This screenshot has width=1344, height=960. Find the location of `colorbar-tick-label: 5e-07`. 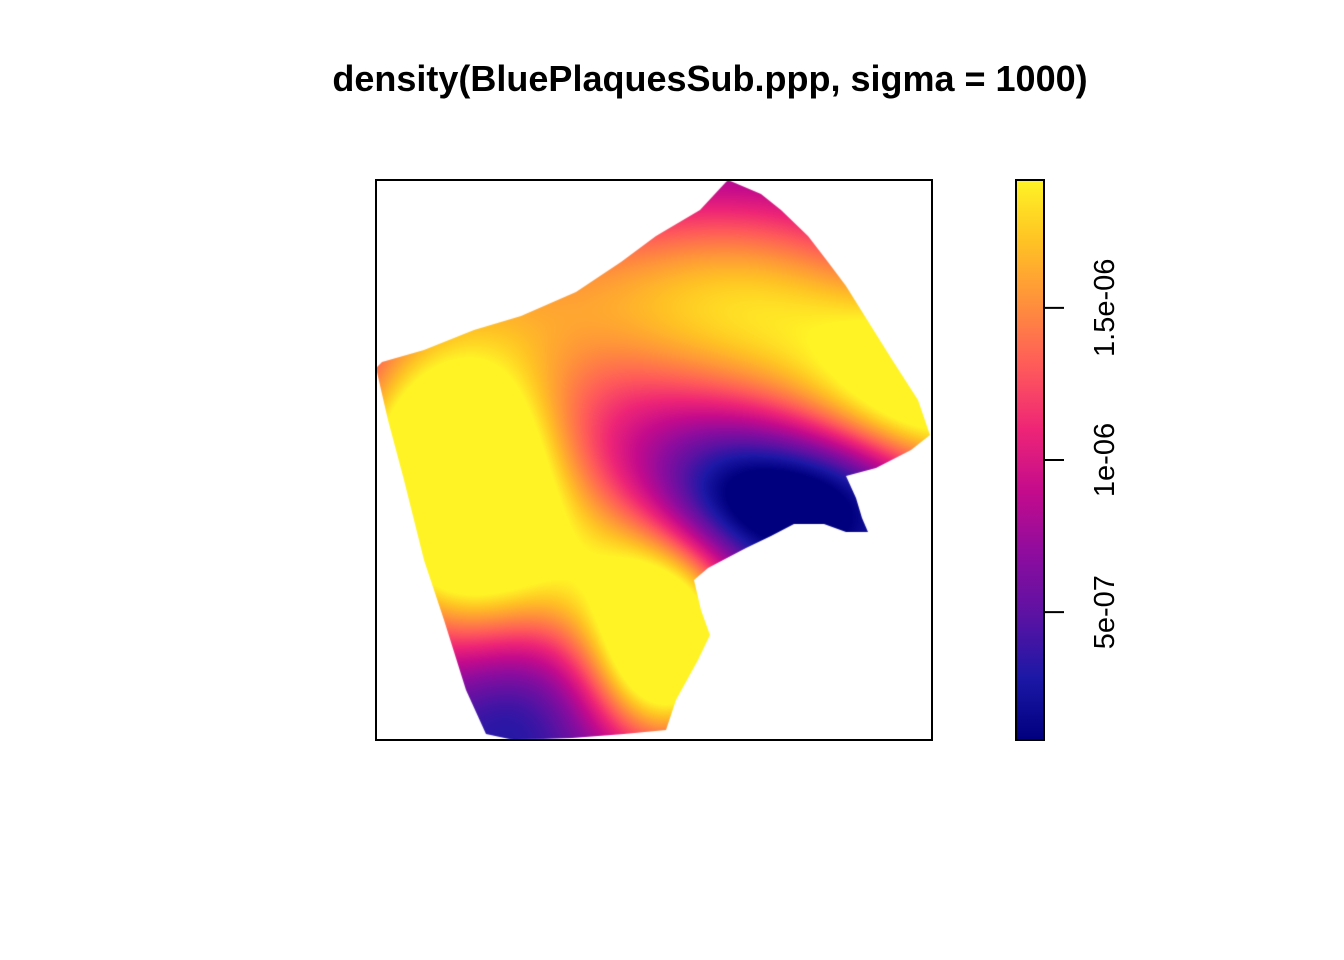

colorbar-tick-label: 5e-07 is located at coordinates (1105, 612).